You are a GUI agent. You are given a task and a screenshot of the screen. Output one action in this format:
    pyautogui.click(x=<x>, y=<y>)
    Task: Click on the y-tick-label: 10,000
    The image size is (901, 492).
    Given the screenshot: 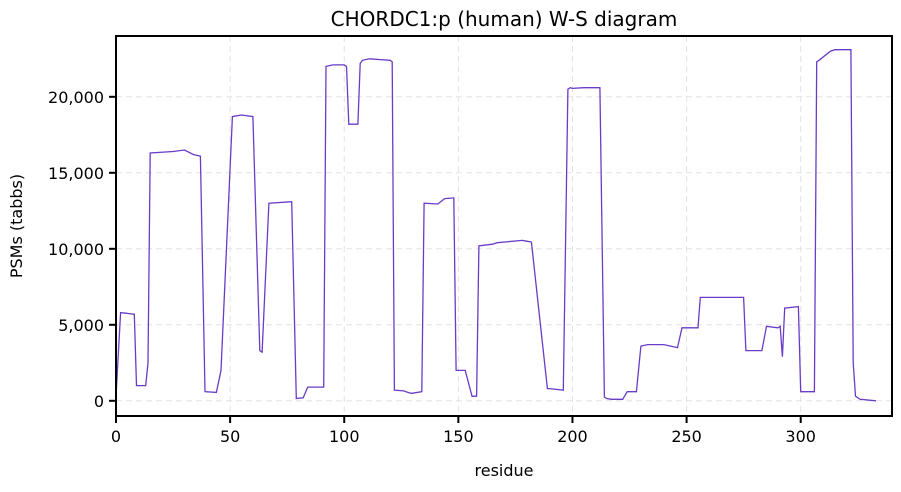 What is the action you would take?
    pyautogui.click(x=76, y=249)
    